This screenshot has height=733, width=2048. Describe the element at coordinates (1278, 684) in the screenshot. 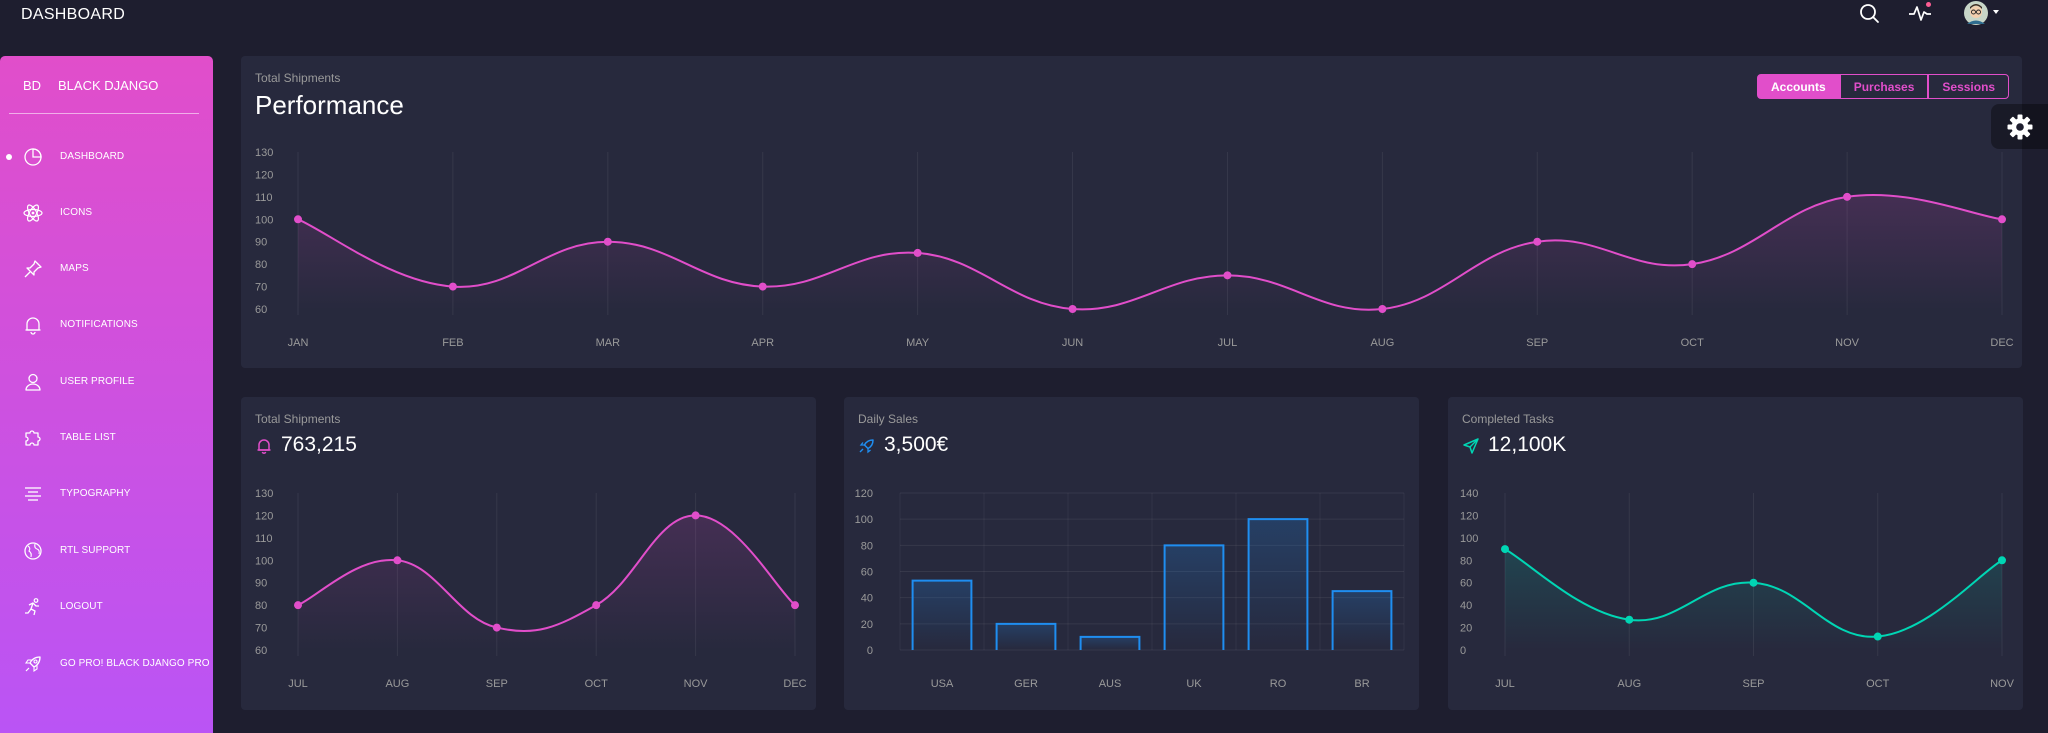

I see `x-tick-label: RO` at that location.